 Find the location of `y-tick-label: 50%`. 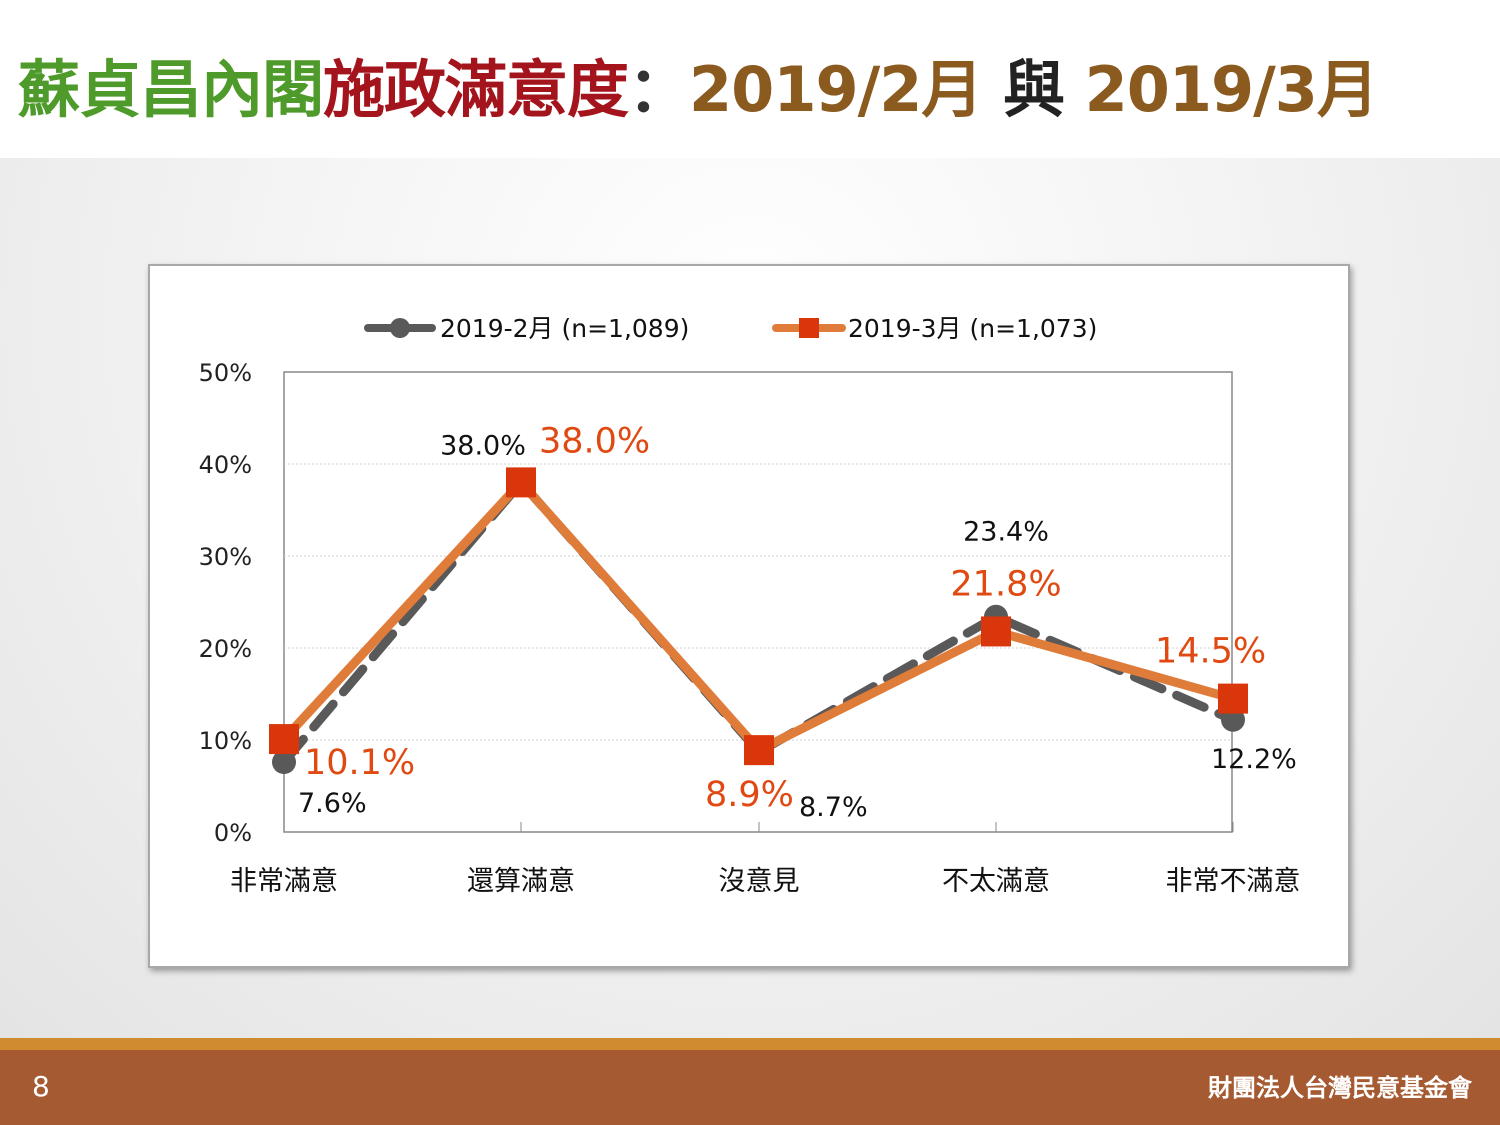

y-tick-label: 50% is located at coordinates (225, 373).